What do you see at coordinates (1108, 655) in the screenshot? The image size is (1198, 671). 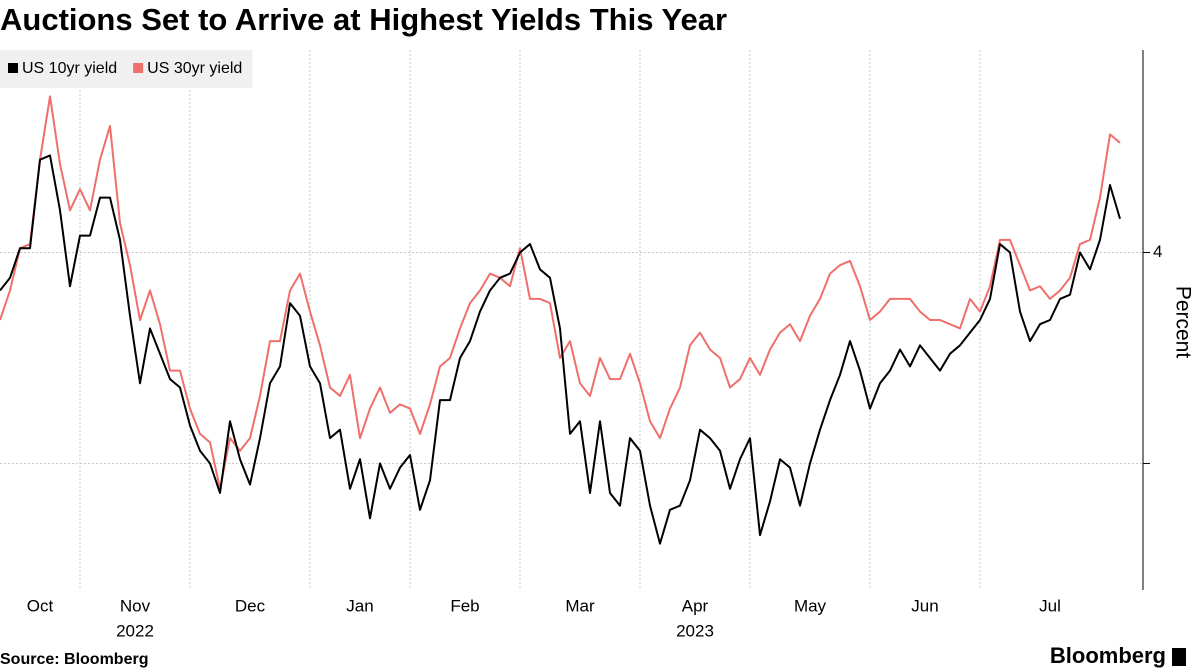 I see `logo: Bloomberg` at bounding box center [1108, 655].